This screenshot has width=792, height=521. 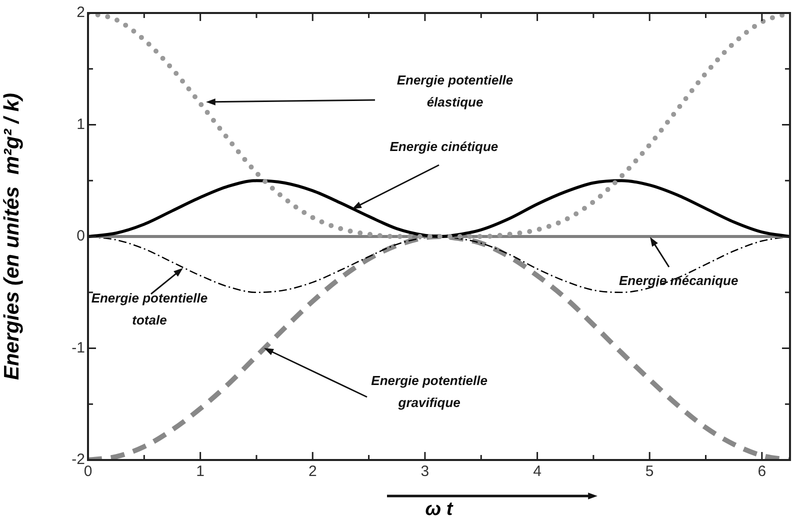 What do you see at coordinates (80, 13) in the screenshot?
I see `y-tick-label: 2` at bounding box center [80, 13].